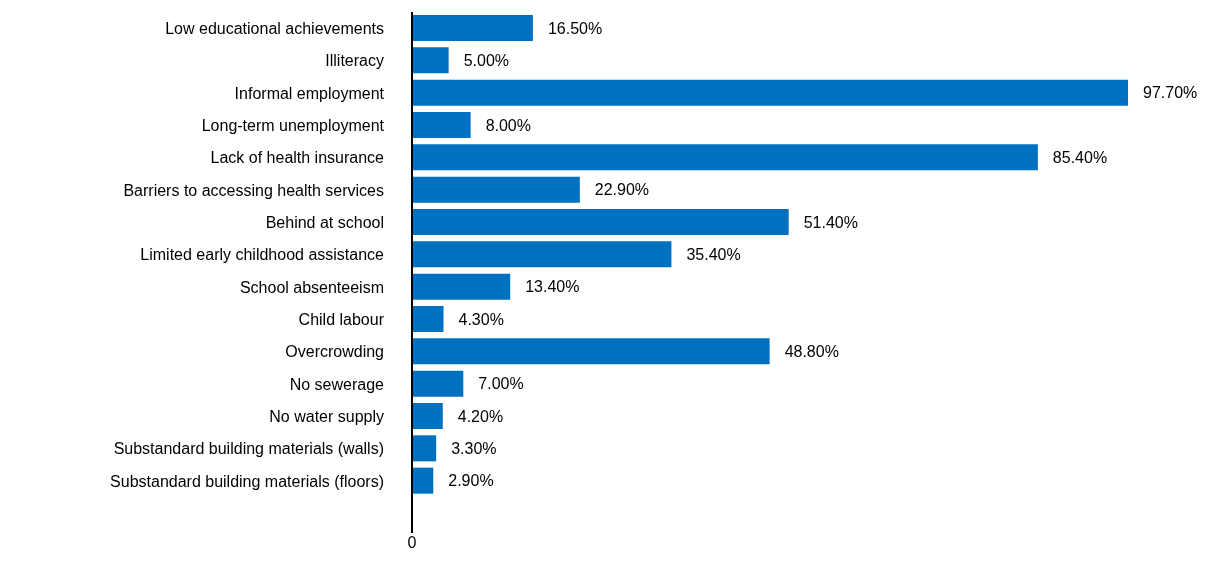 The height and width of the screenshot is (562, 1205). What do you see at coordinates (274, 28) in the screenshot?
I see `y-tick-label: Low educational achievements` at bounding box center [274, 28].